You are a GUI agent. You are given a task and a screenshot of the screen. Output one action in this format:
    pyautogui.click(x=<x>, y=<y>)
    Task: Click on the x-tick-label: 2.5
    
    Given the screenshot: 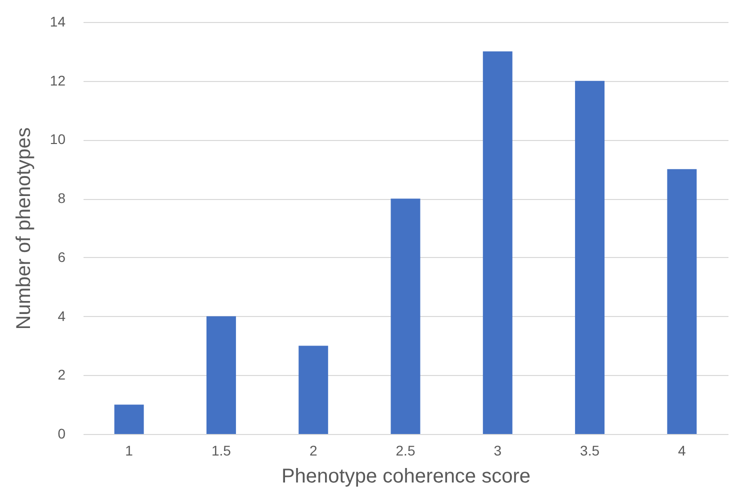 What is the action you would take?
    pyautogui.click(x=406, y=450)
    